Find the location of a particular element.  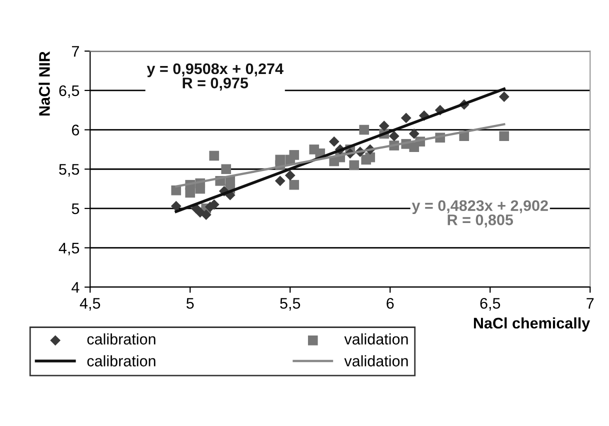

x-axis-title: NaCl chemically is located at coordinates (532, 324).